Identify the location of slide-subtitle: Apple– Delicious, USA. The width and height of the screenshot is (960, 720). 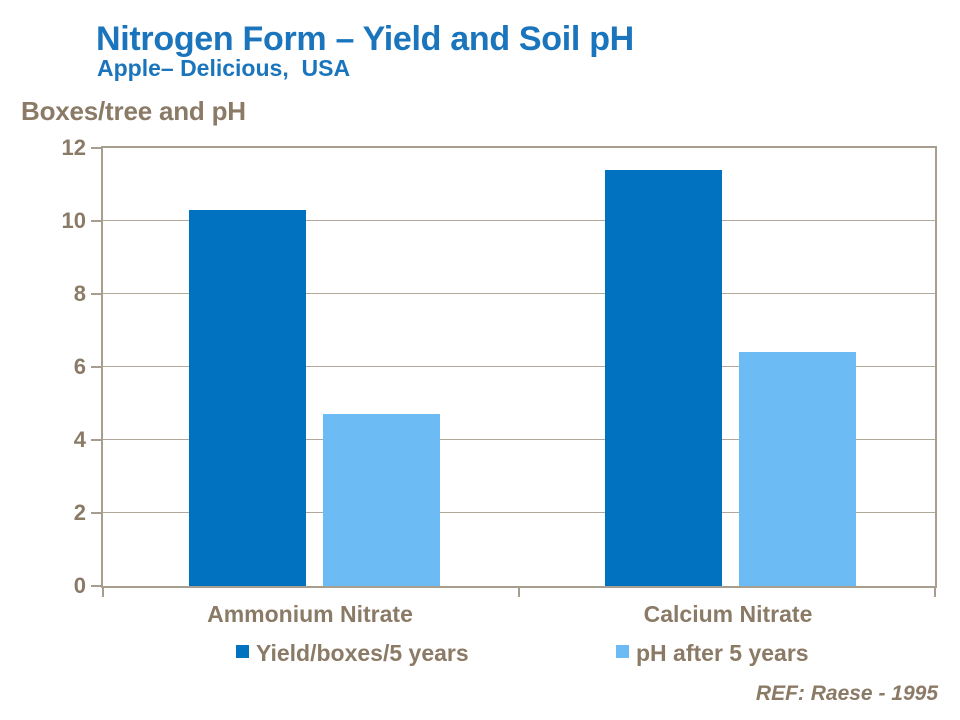
(224, 68).